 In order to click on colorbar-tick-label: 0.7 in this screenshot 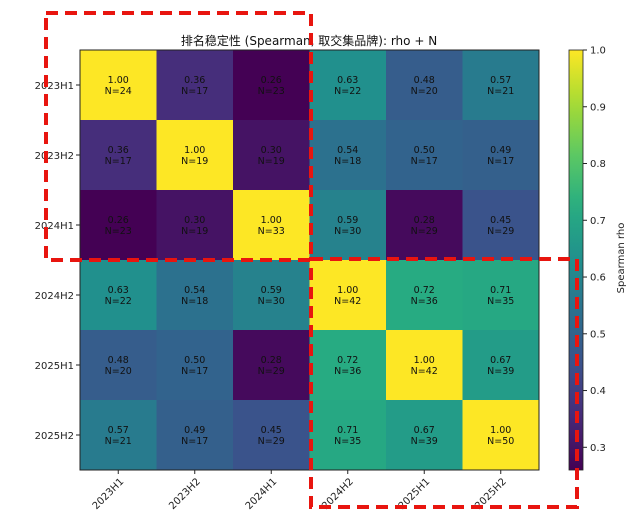, I will do `click(598, 221)`.